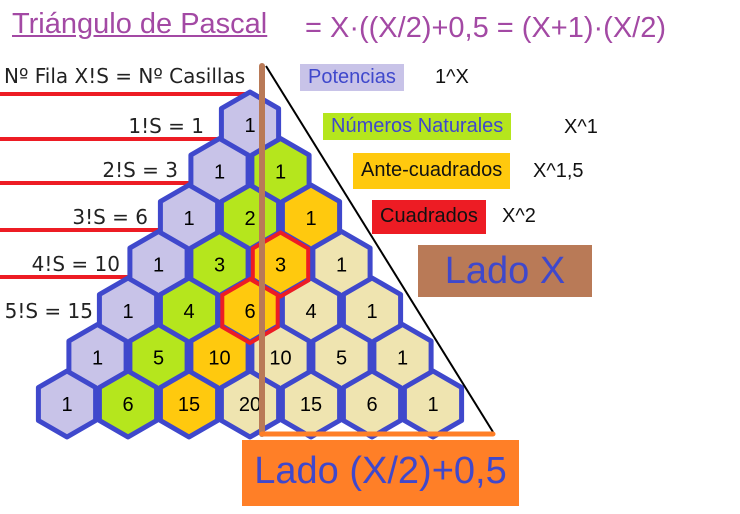 The width and height of the screenshot is (740, 514). Describe the element at coordinates (558, 171) in the screenshot. I see `legend-ante-exponent: X^1,5` at that location.